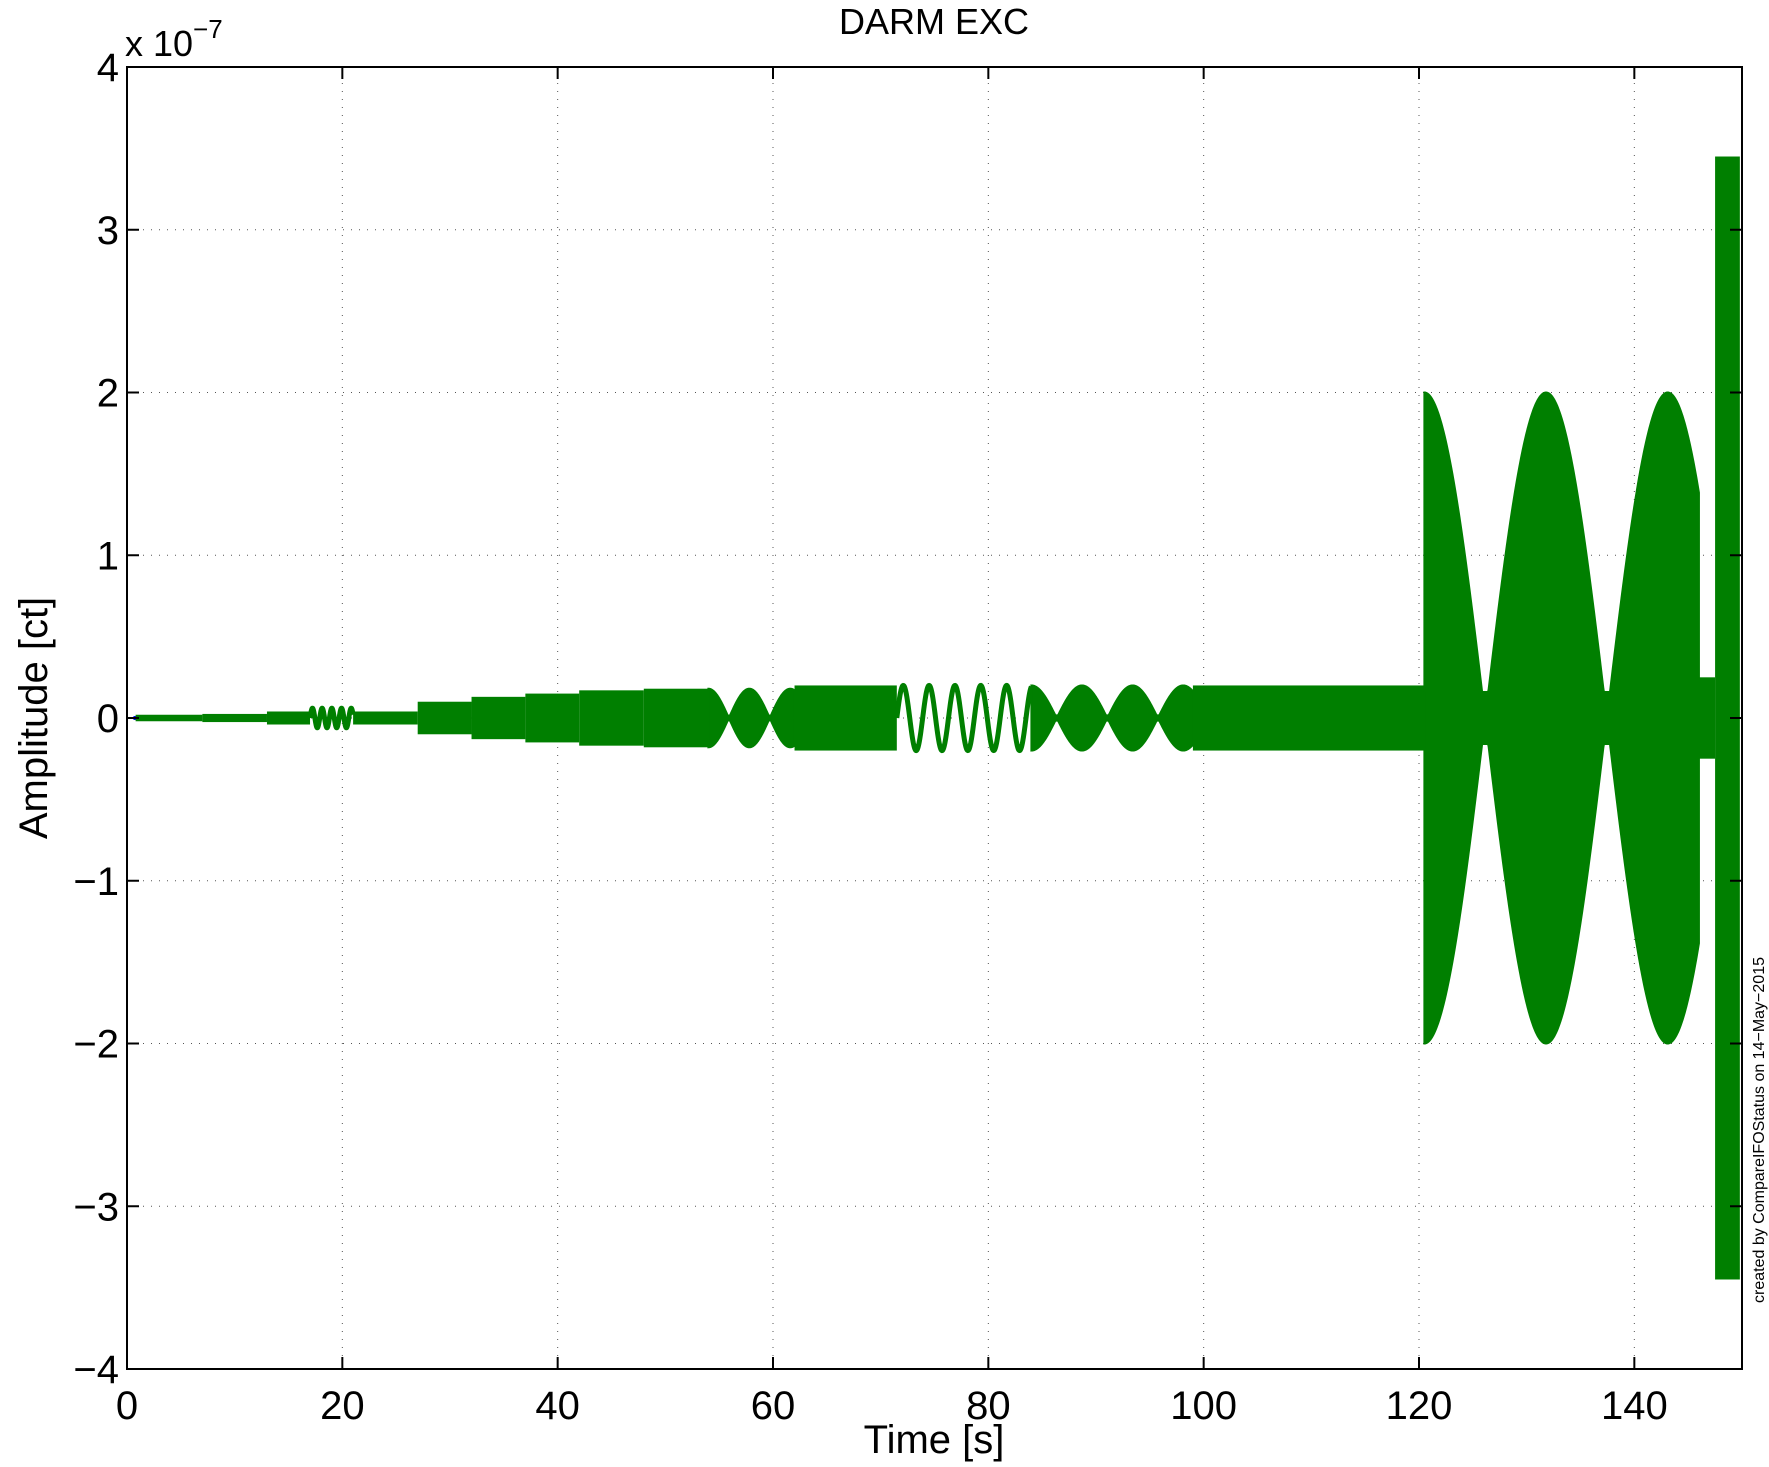 The image size is (1769, 1467). What do you see at coordinates (108, 68) in the screenshot?
I see `y-tick-label: 4` at bounding box center [108, 68].